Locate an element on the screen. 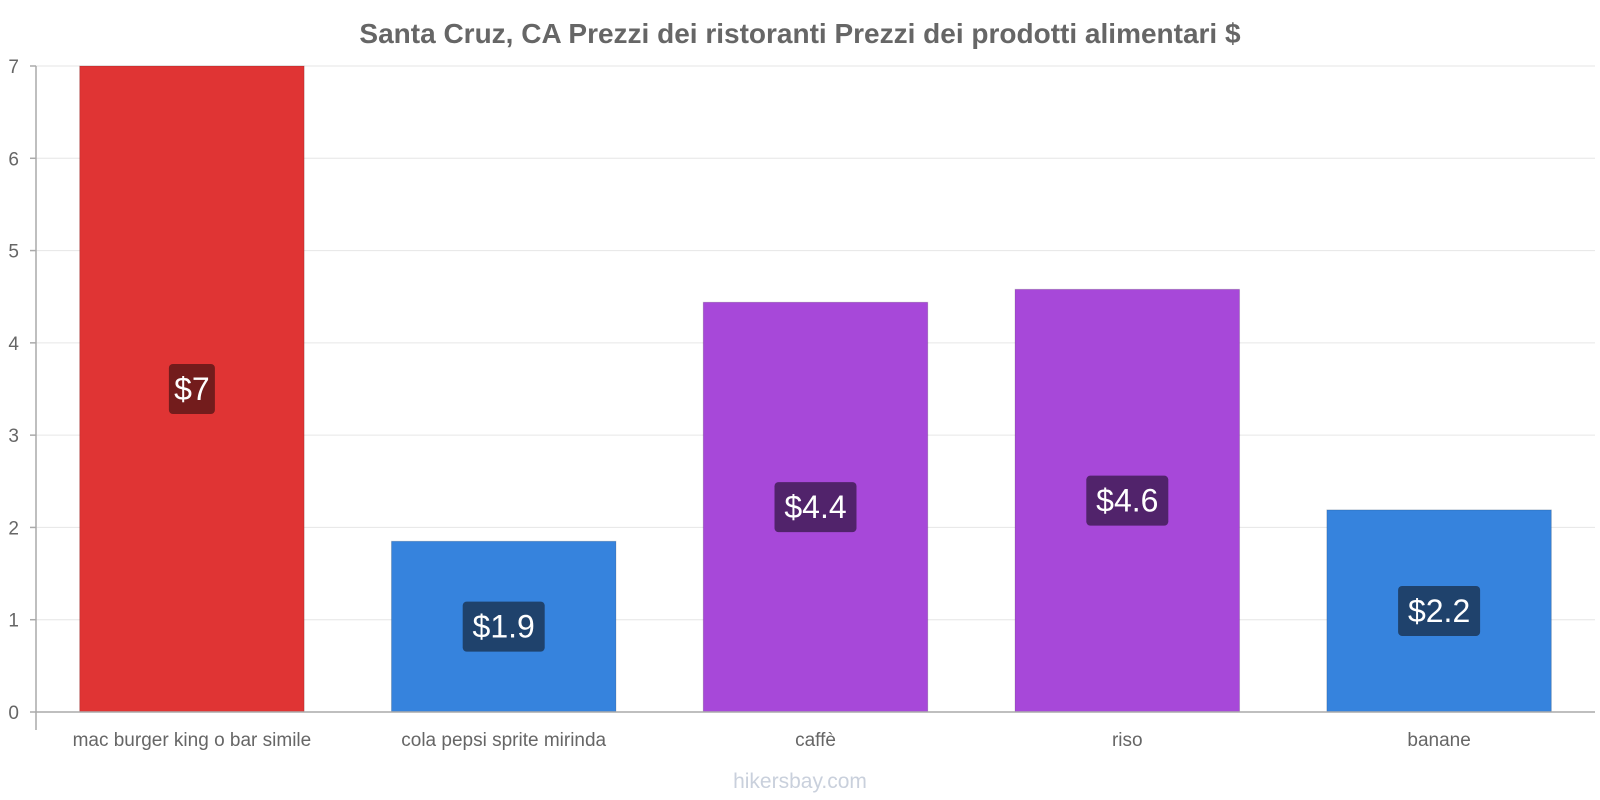 This screenshot has height=800, width=1600. y-tick-label: 3 is located at coordinates (13, 436).